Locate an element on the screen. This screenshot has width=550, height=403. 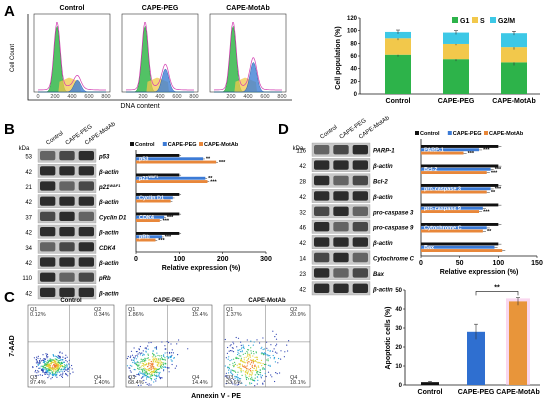
group-label-text: CDK4 is located at coordinates (147, 218).